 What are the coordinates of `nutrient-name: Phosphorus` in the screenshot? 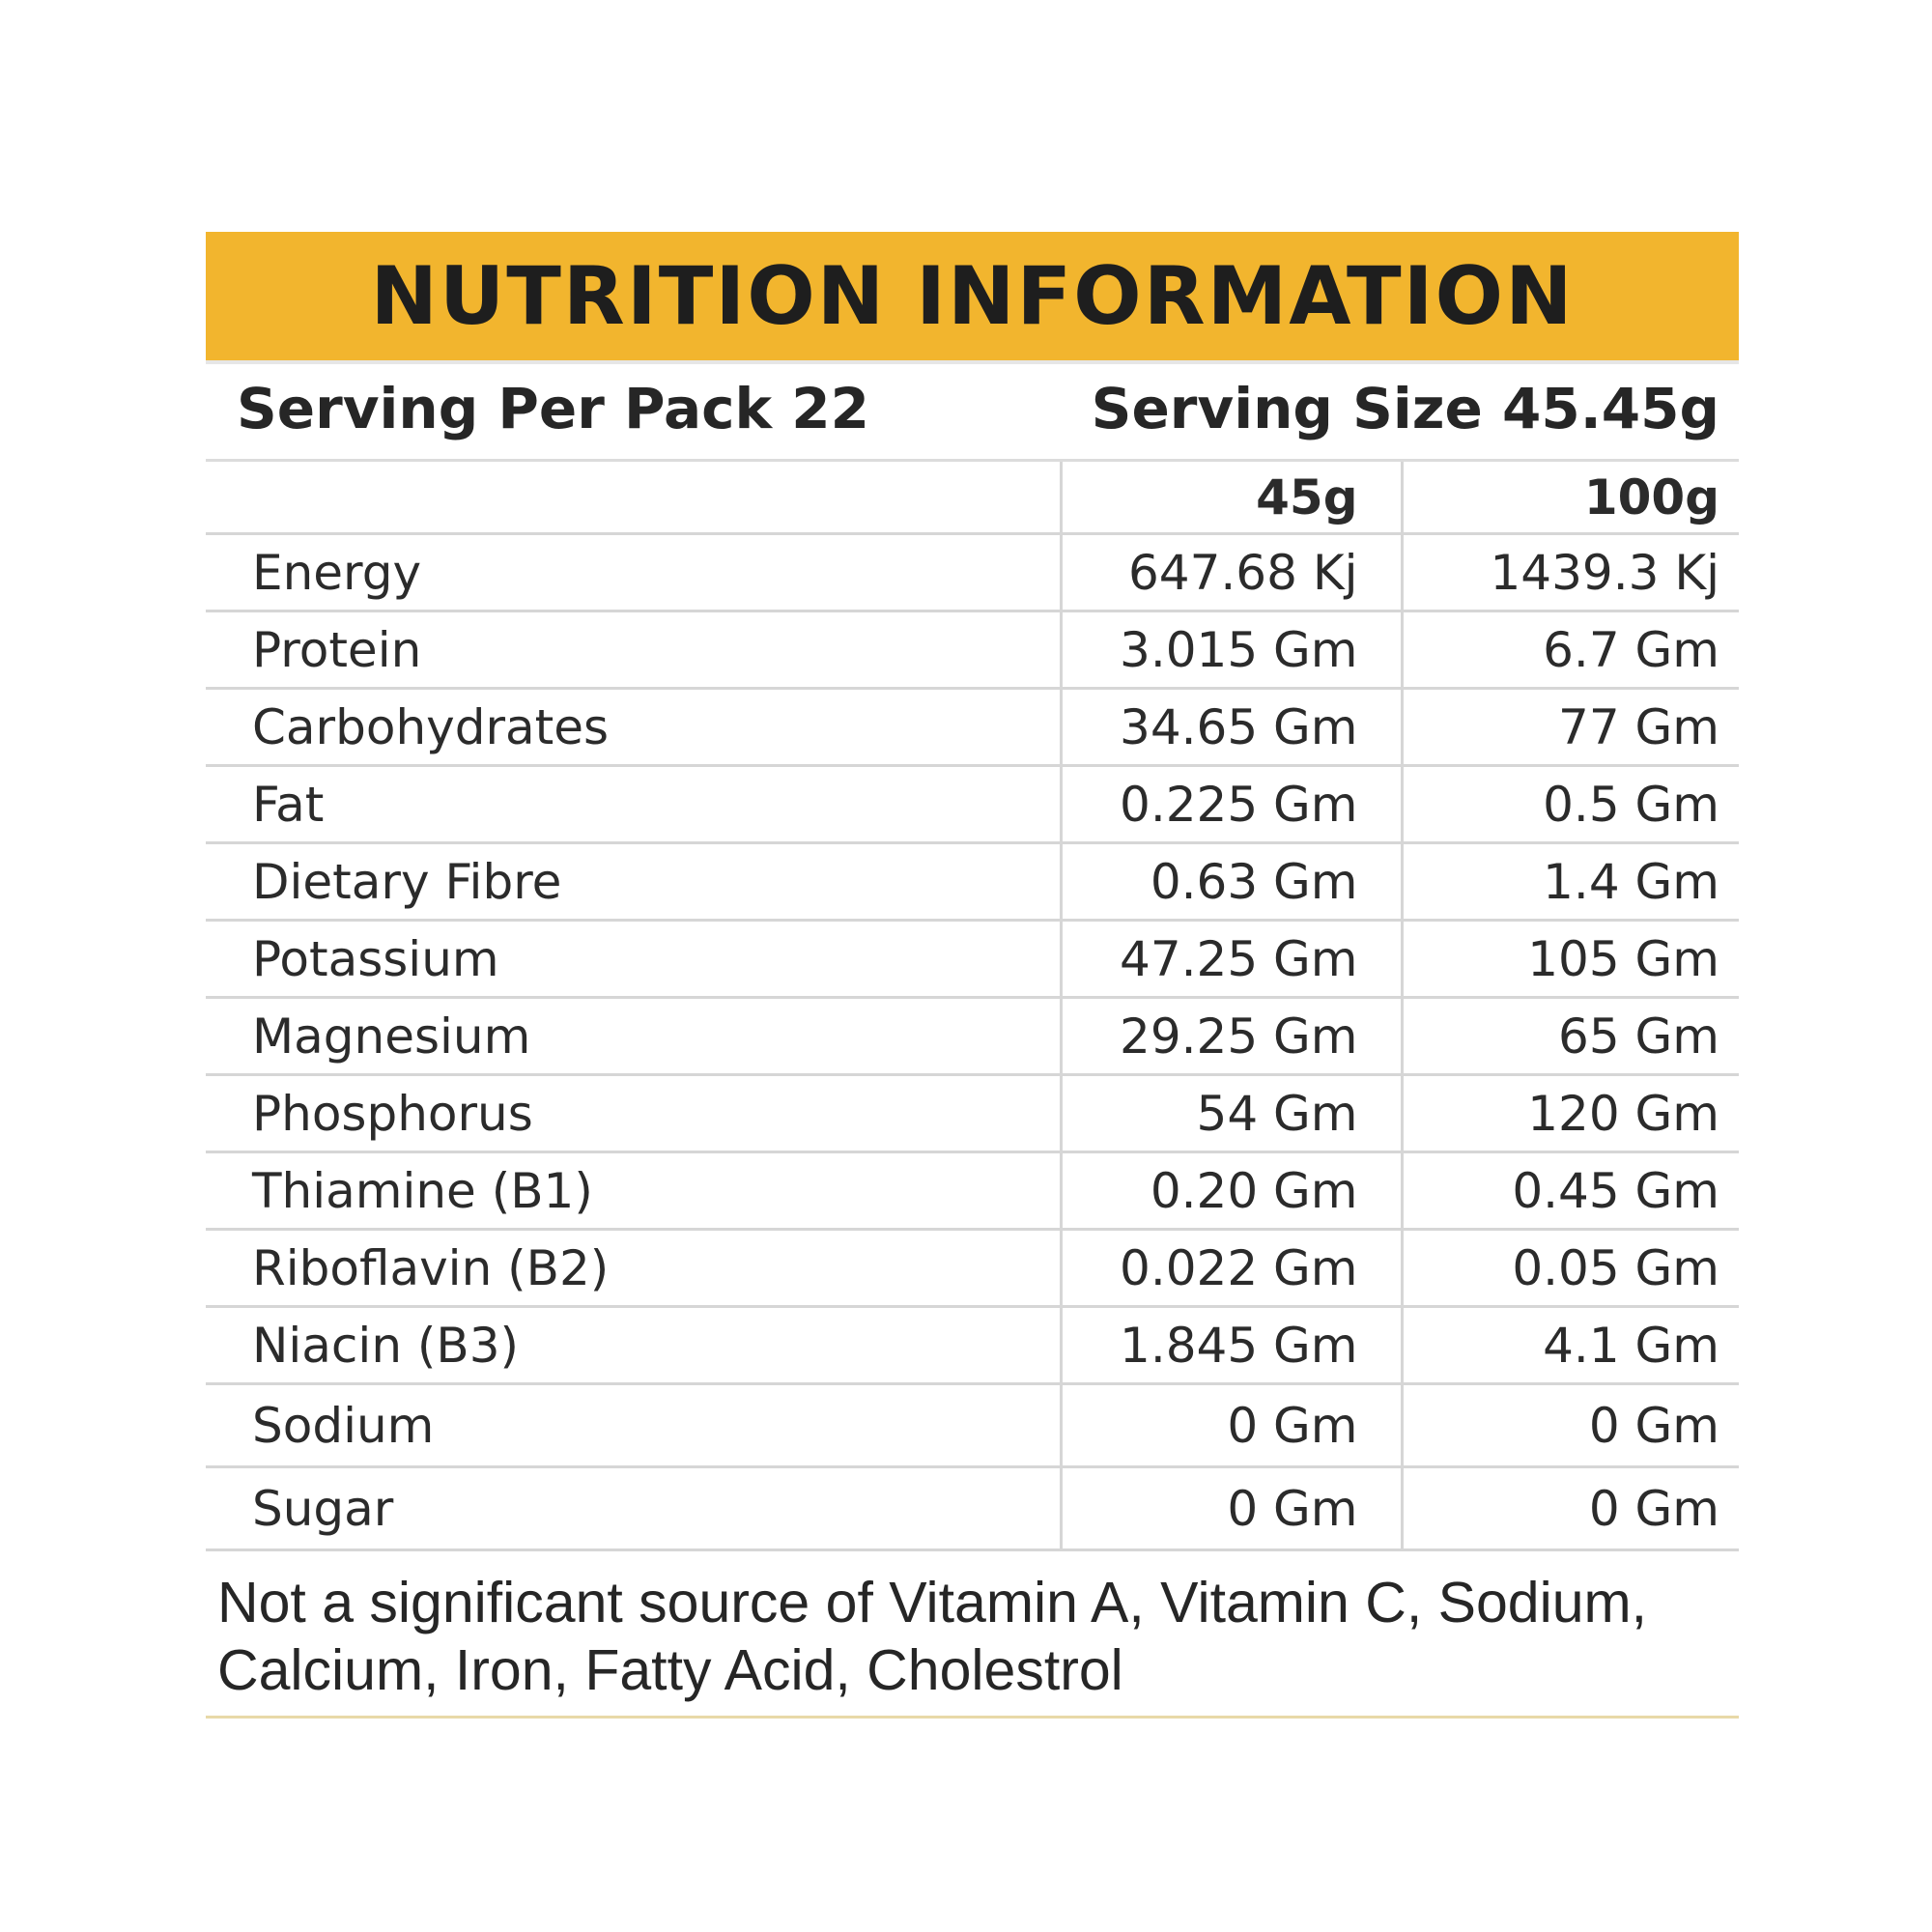 It's located at (633, 1113).